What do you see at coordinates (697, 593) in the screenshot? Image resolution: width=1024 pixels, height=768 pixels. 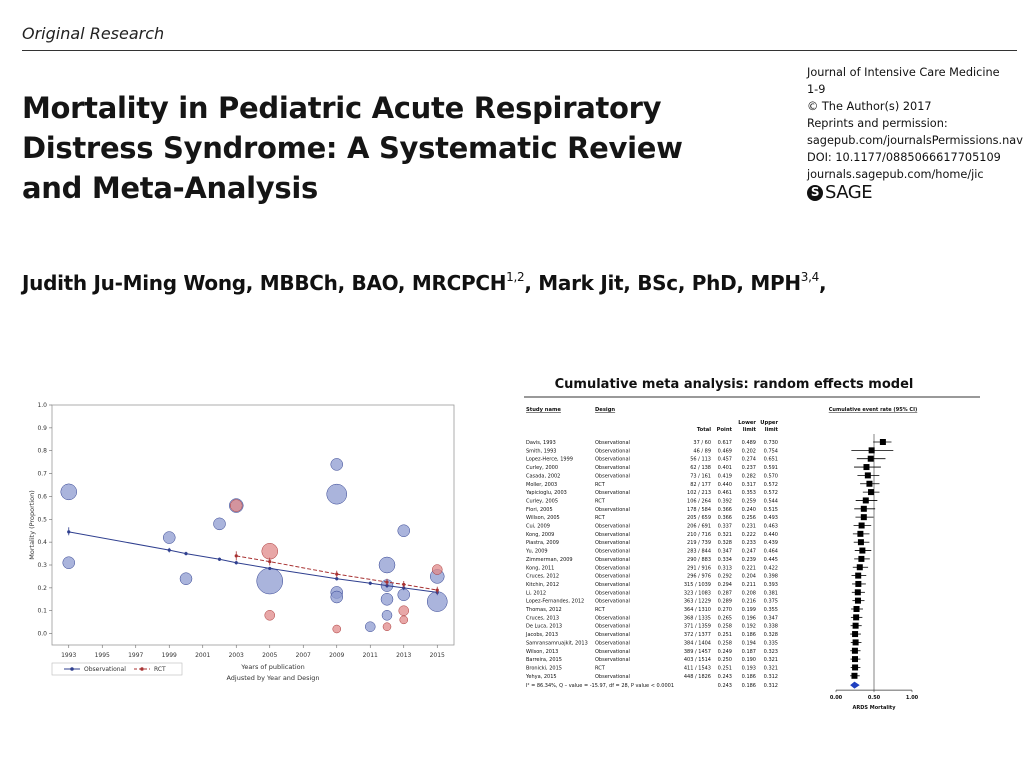 I see `study-total: 323 / 1083` at bounding box center [697, 593].